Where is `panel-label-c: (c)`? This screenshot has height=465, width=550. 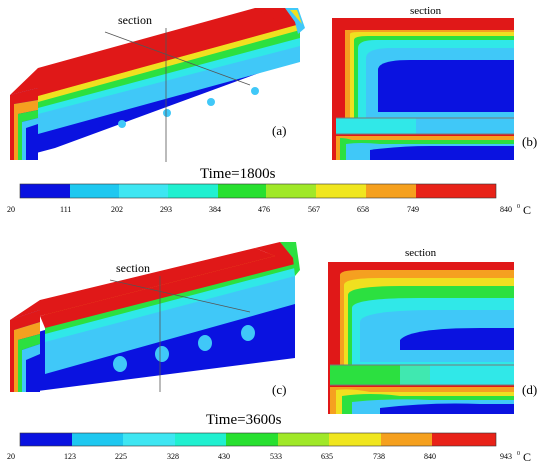 panel-label-c: (c) is located at coordinates (279, 389).